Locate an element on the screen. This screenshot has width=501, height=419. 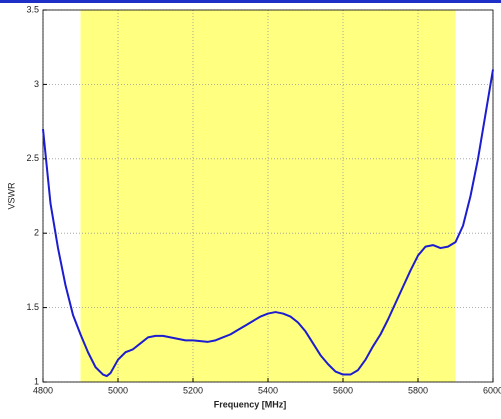
y-tick-label: 3 is located at coordinates (36, 84).